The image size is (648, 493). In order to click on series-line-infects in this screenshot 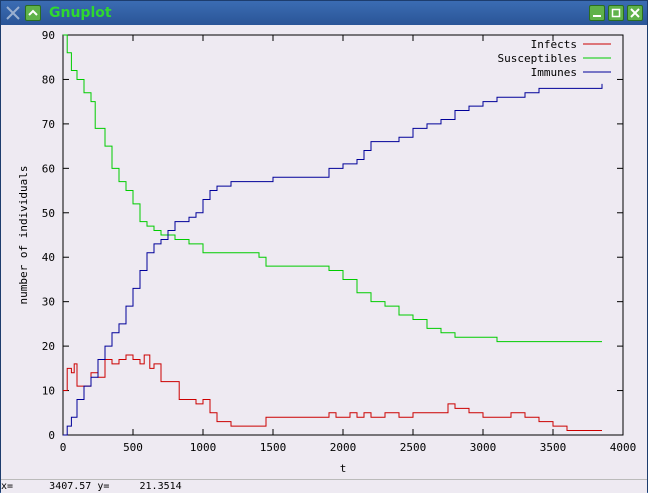, I will do `click(332, 393)`.